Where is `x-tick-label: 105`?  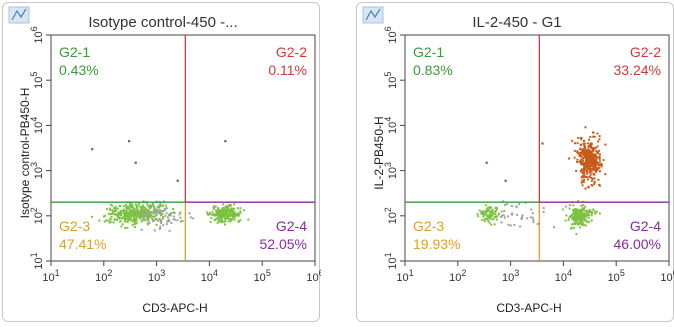 x-tick-label: 105 is located at coordinates (616, 276).